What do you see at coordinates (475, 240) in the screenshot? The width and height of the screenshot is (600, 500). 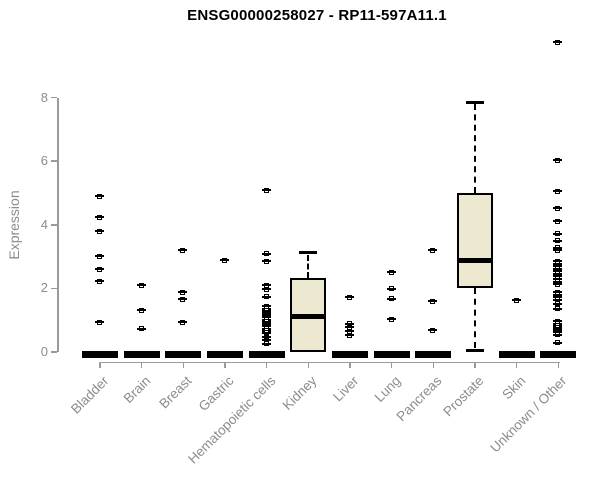 I see `box-plot-box` at bounding box center [475, 240].